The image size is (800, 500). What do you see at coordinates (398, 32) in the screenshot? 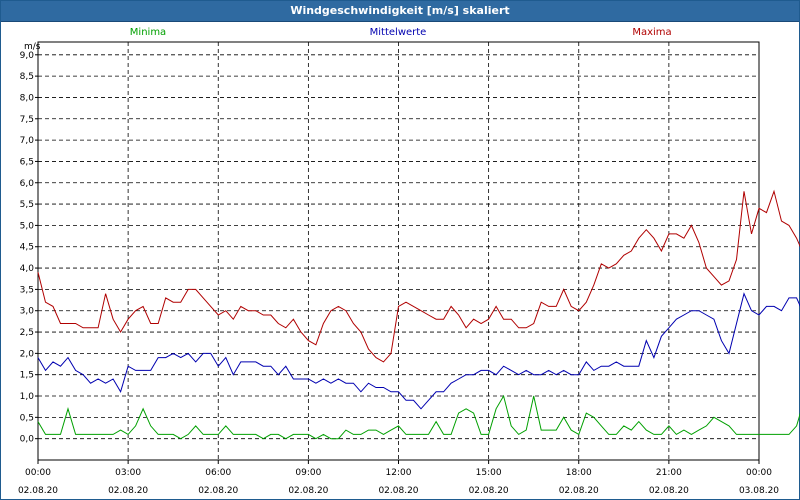
I see `legend-mittelwerte: Mittelwerte` at bounding box center [398, 32].